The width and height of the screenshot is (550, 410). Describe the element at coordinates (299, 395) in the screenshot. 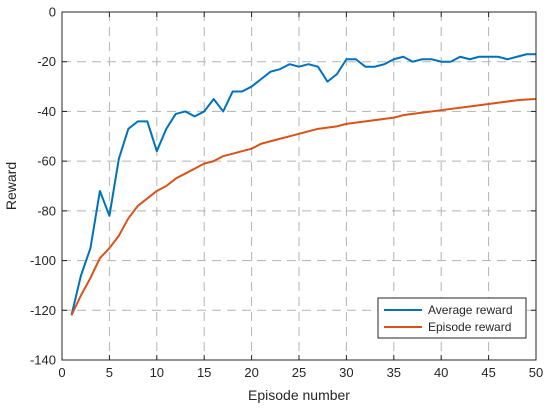

I see `x-axis-label: Episode number` at that location.